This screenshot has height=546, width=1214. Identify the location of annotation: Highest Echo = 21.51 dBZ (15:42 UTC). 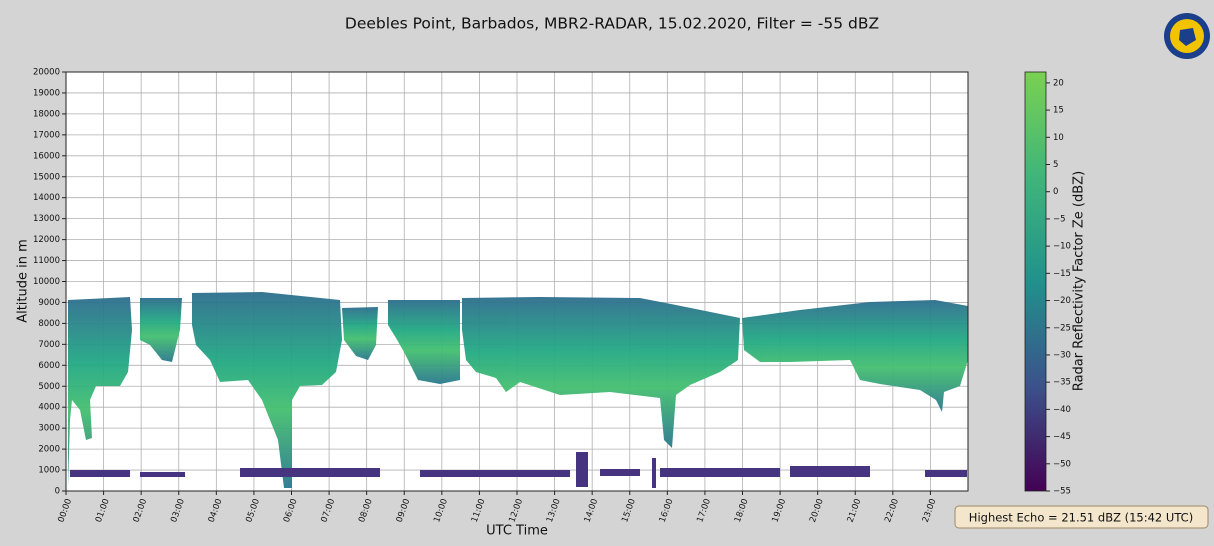
(1081, 518).